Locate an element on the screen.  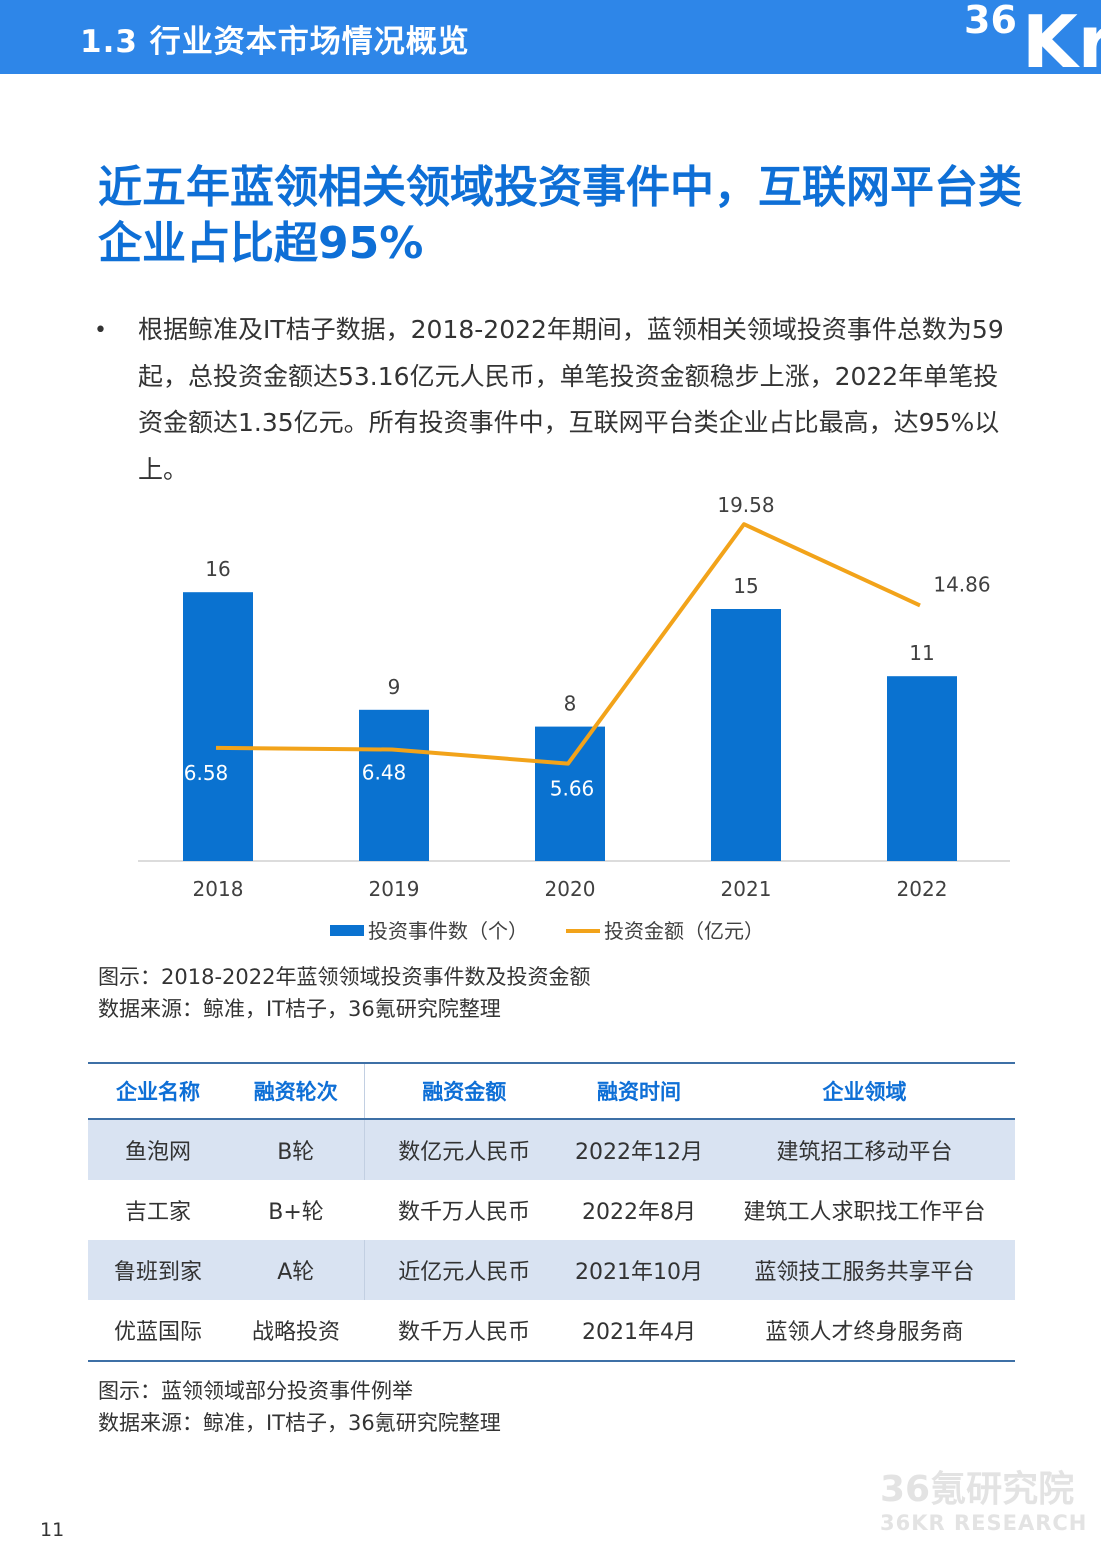
table-cell: 吉工家 is located at coordinates (157, 1212).